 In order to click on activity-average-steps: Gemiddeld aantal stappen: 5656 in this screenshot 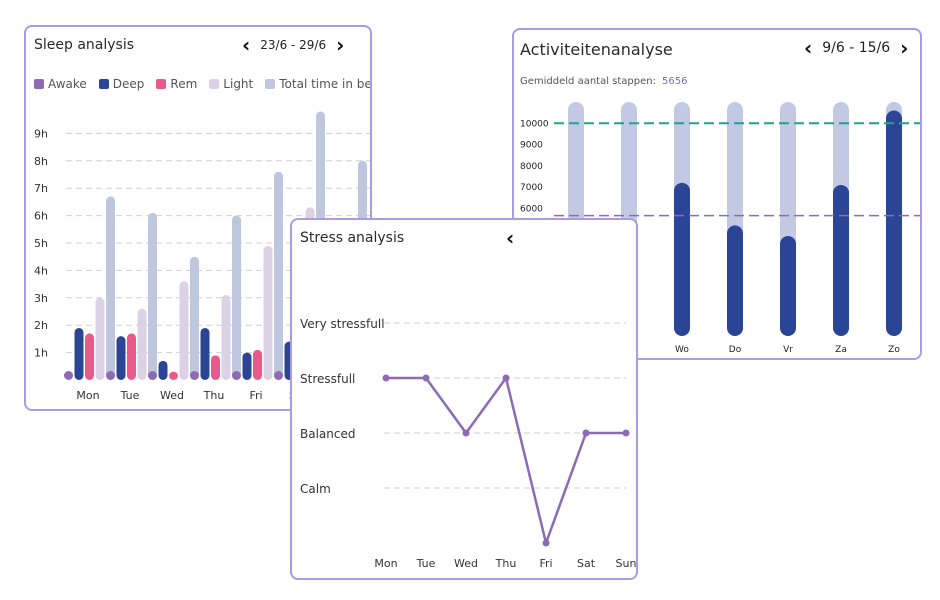, I will do `click(603, 81)`.